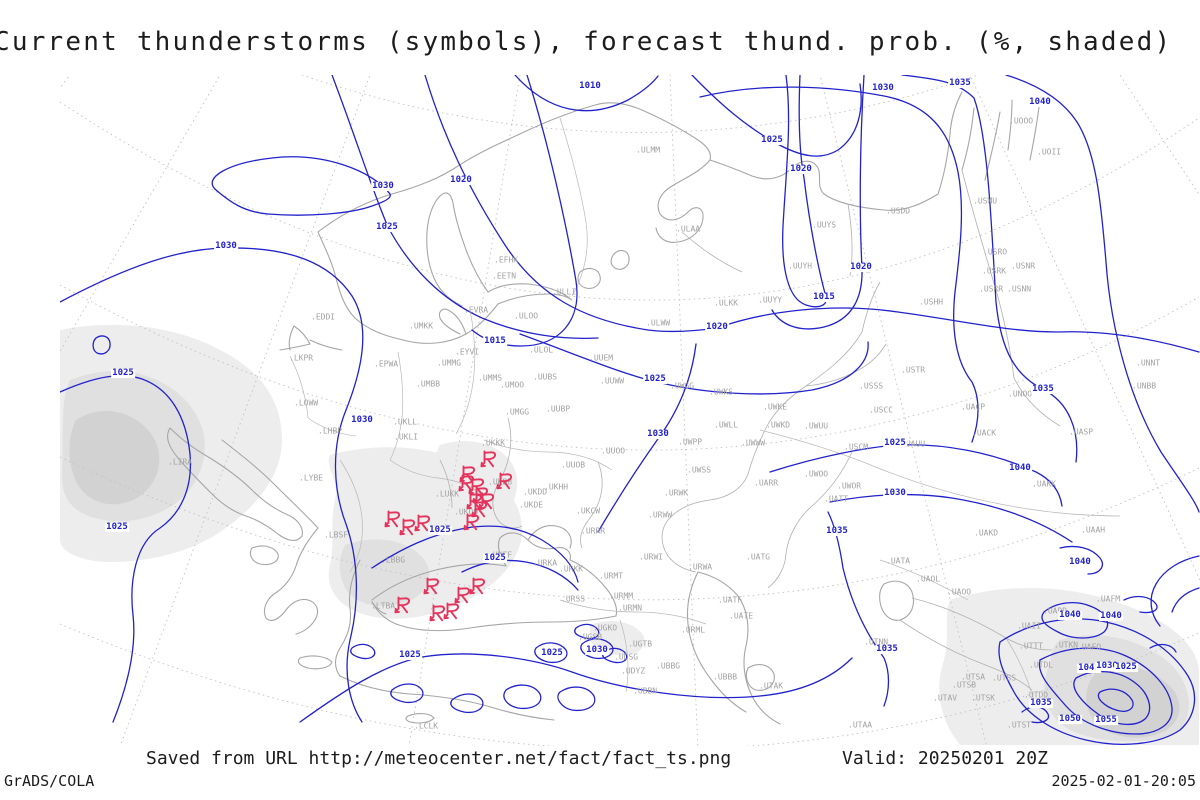 The height and width of the screenshot is (800, 1200). I want to click on station-label: .UWSS, so click(699, 470).